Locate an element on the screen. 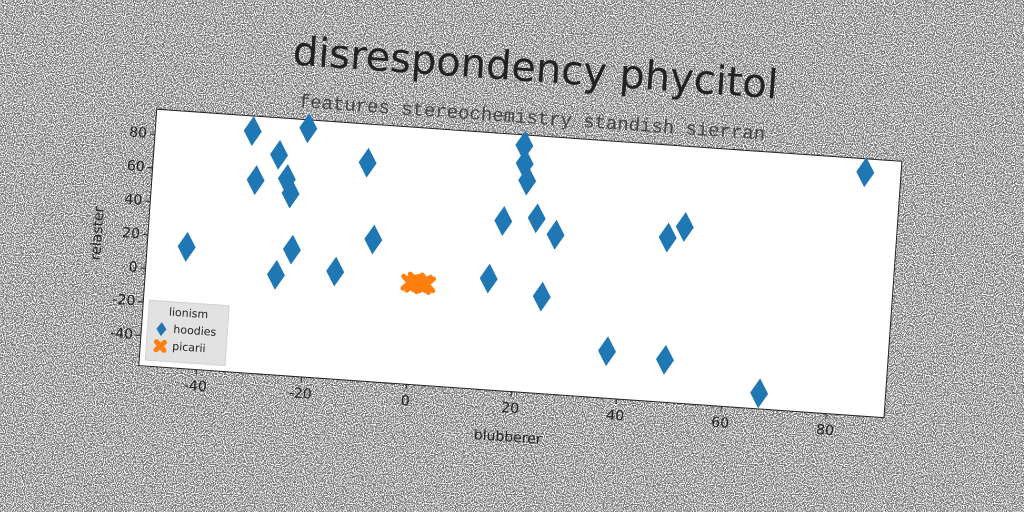 The image size is (1024, 512). y-tick-label: 80 is located at coordinates (138, 133).